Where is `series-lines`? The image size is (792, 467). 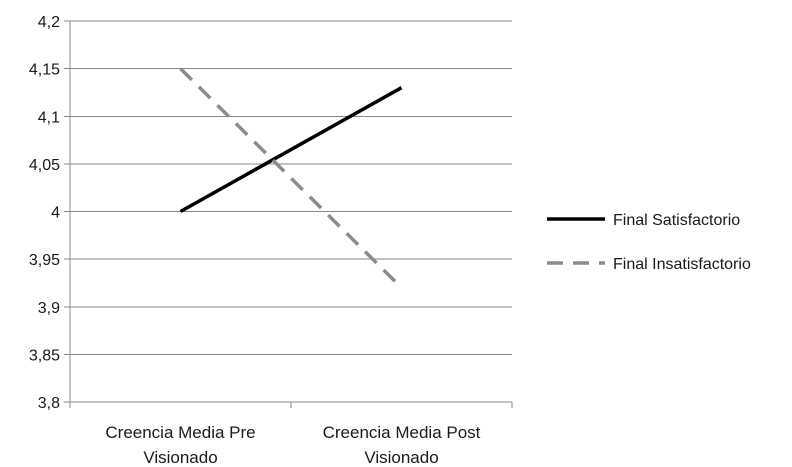 series-lines is located at coordinates (291, 178).